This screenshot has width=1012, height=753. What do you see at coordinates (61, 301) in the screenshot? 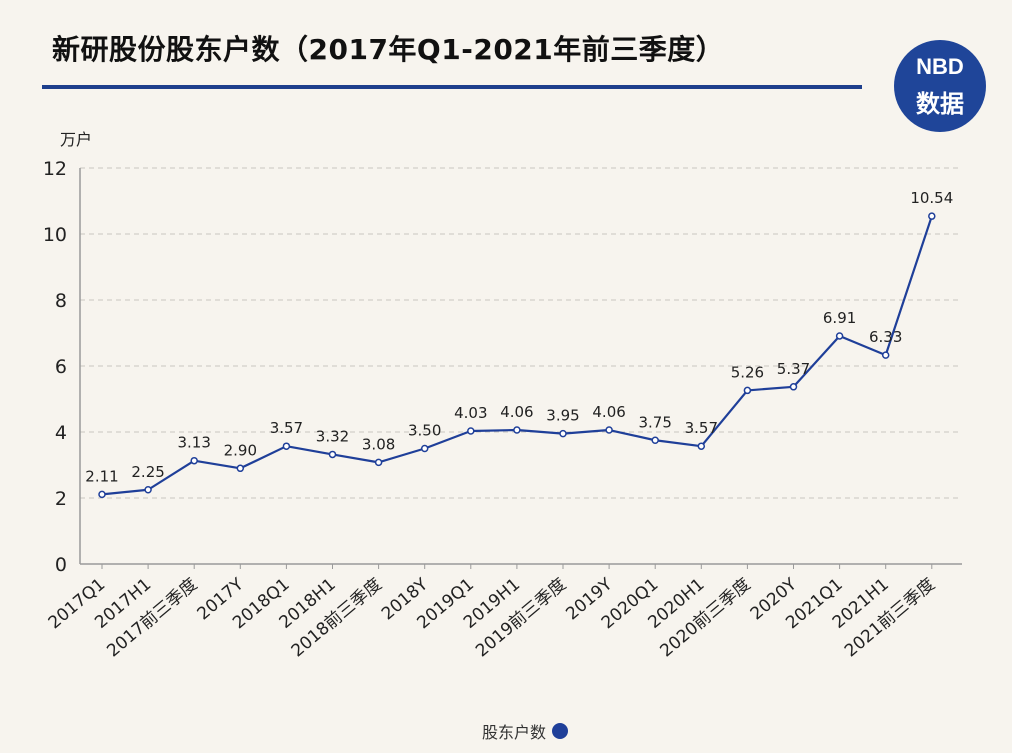
I see `y-tick-label: 8` at bounding box center [61, 301].